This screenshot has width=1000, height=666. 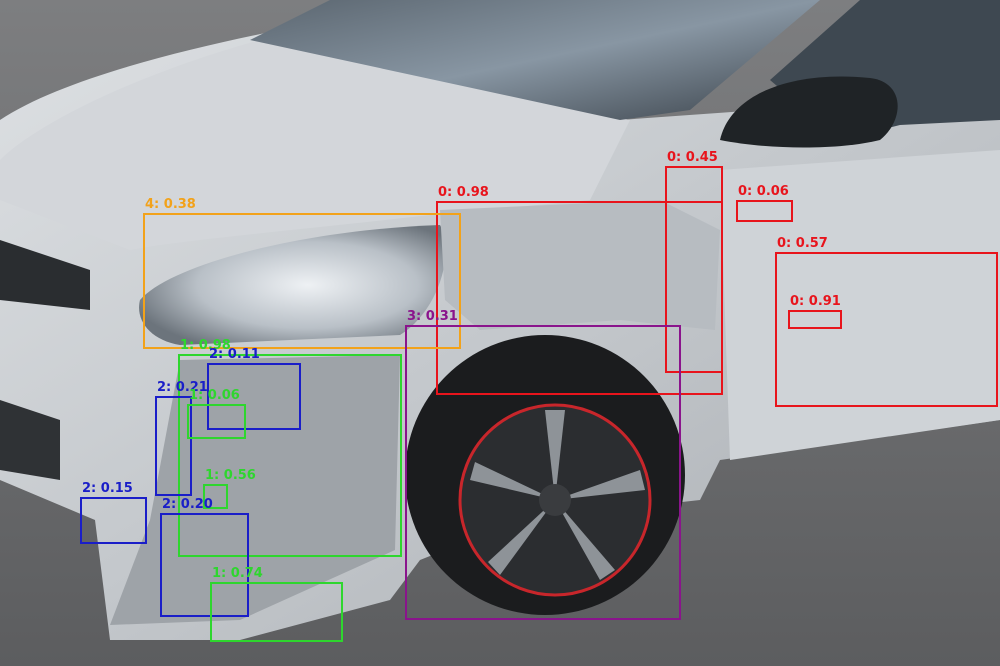 I want to click on rim-spokes, so click(x=557, y=495).